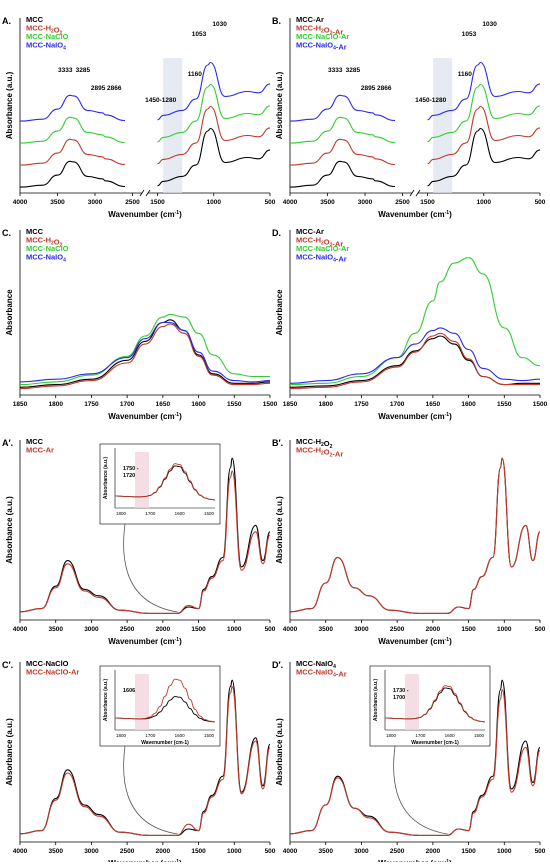  What do you see at coordinates (276, 21) in the screenshot?
I see `panel-label: B.` at bounding box center [276, 21].